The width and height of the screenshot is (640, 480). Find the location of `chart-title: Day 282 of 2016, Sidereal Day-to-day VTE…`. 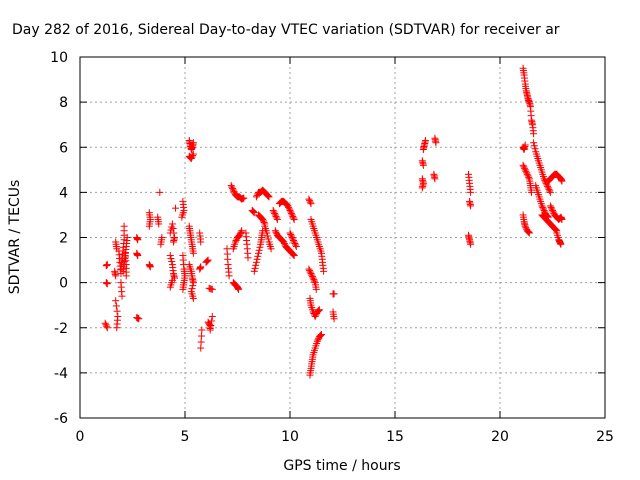

chart-title: Day 282 of 2016, Sidereal Day-to-day VTE… is located at coordinates (286, 30).